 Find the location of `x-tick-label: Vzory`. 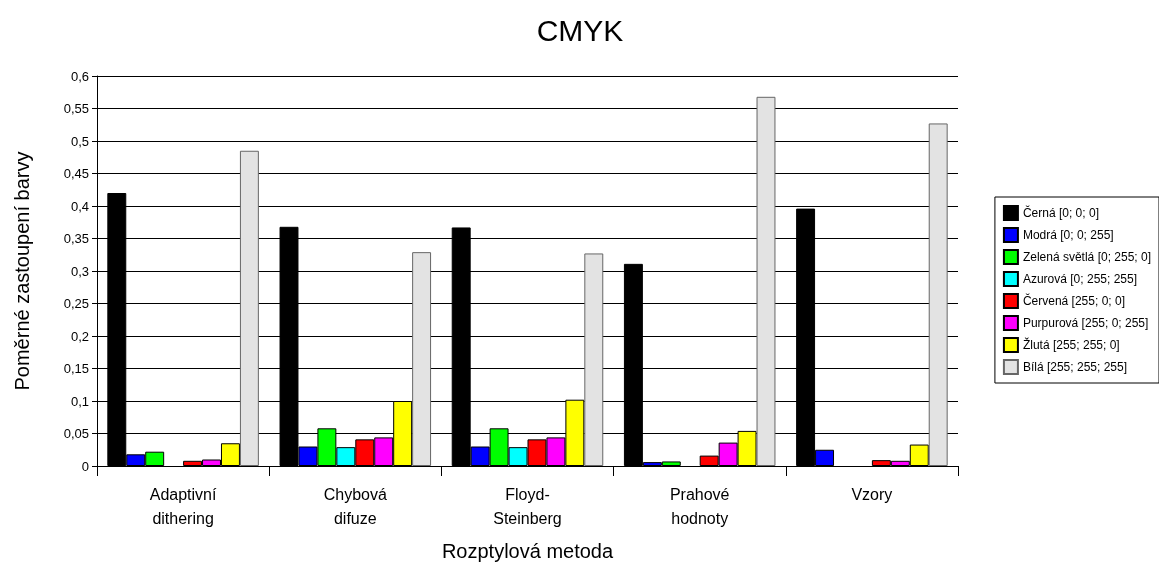

x-tick-label: Vzory is located at coordinates (872, 494).